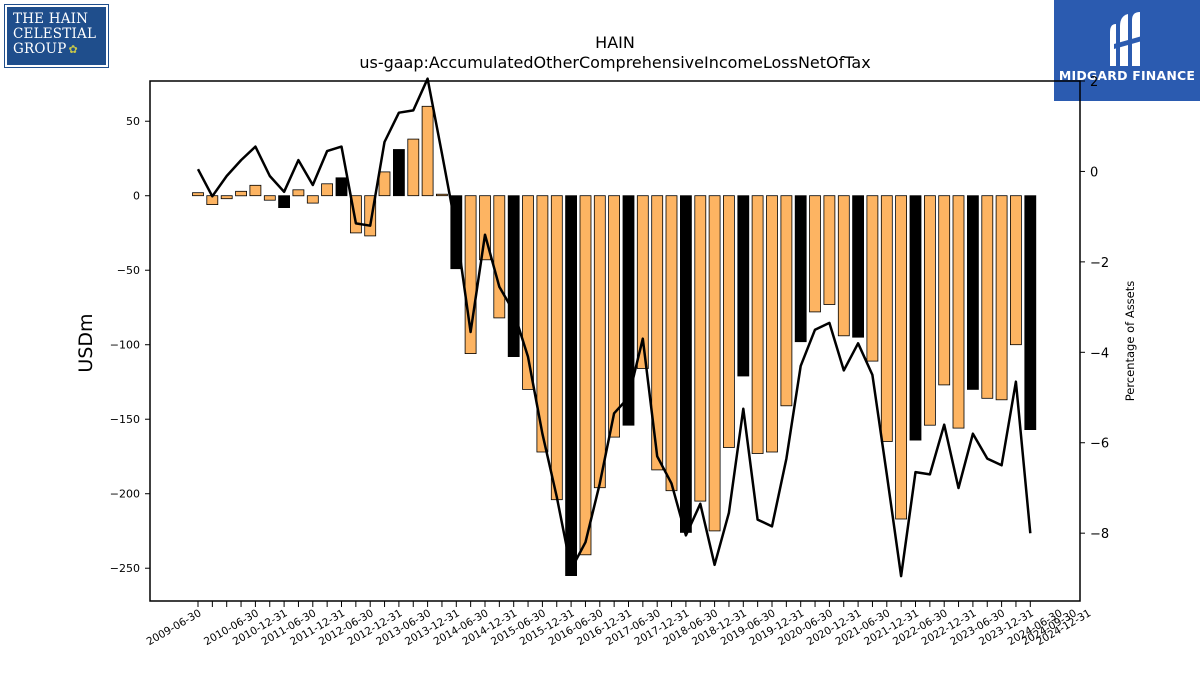  Describe the element at coordinates (86, 342) in the screenshot. I see `y-axis-label: USDm` at that location.